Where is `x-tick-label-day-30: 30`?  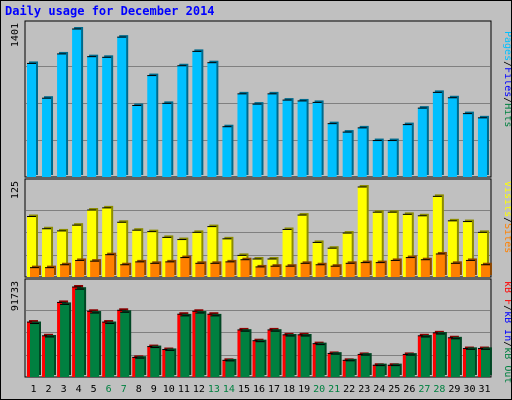 x-tick-label-day-30: 30 is located at coordinates (469, 389).